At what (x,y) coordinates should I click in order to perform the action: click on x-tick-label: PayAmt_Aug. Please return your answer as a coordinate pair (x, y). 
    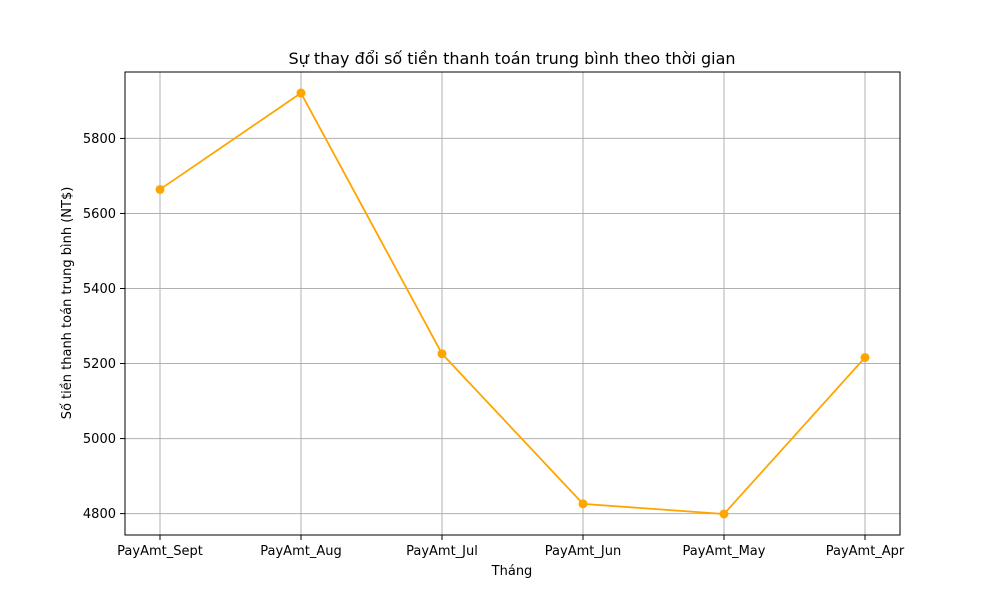
    Looking at the image, I should click on (300, 551).